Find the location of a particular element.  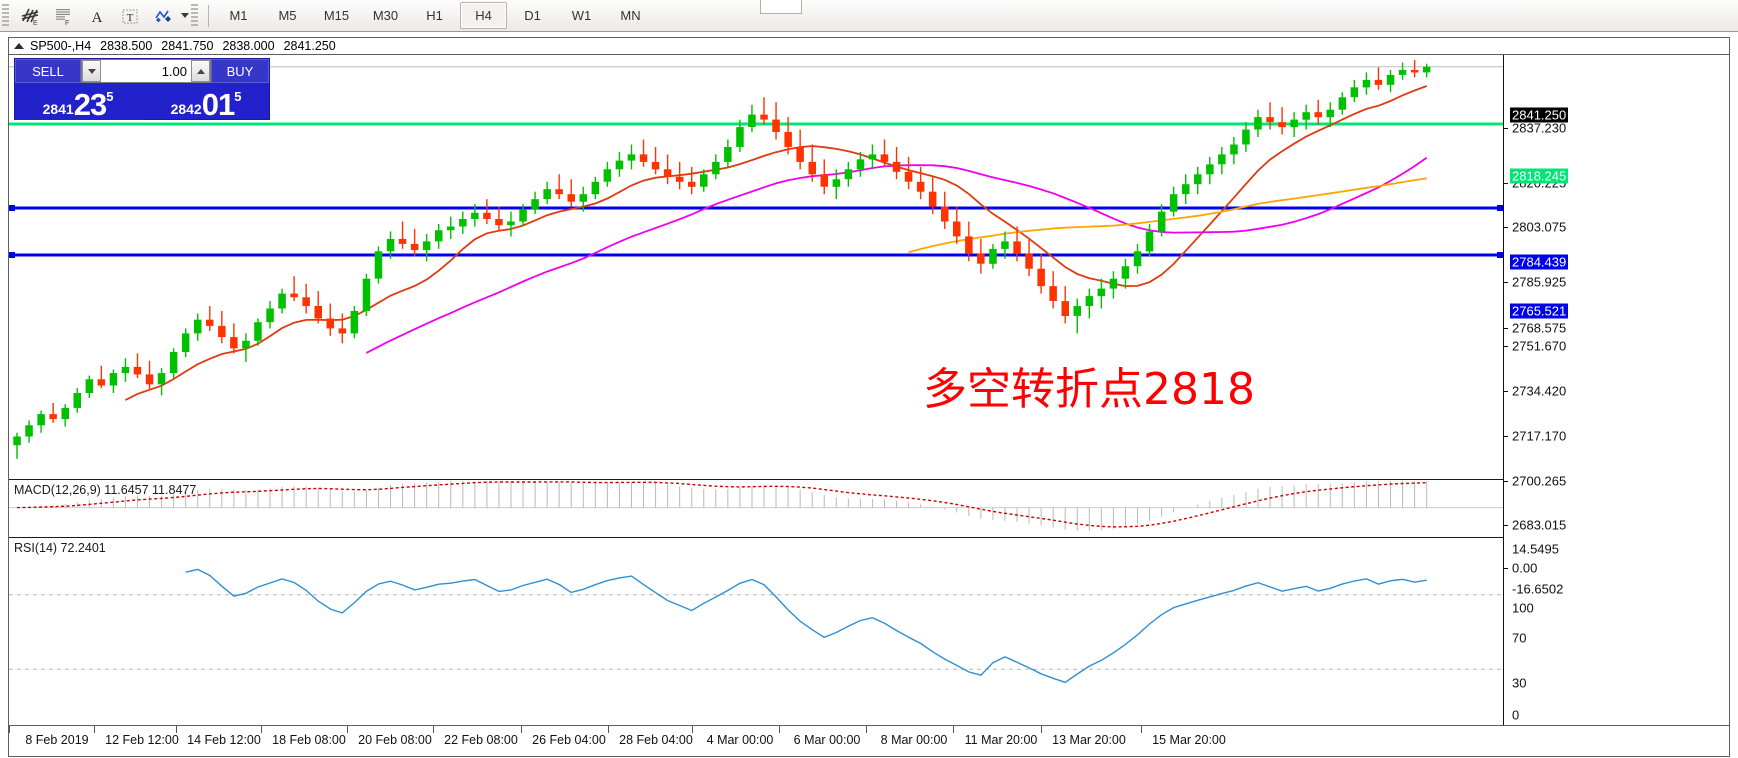

macd-axis-label: -16.6502 is located at coordinates (1538, 589).